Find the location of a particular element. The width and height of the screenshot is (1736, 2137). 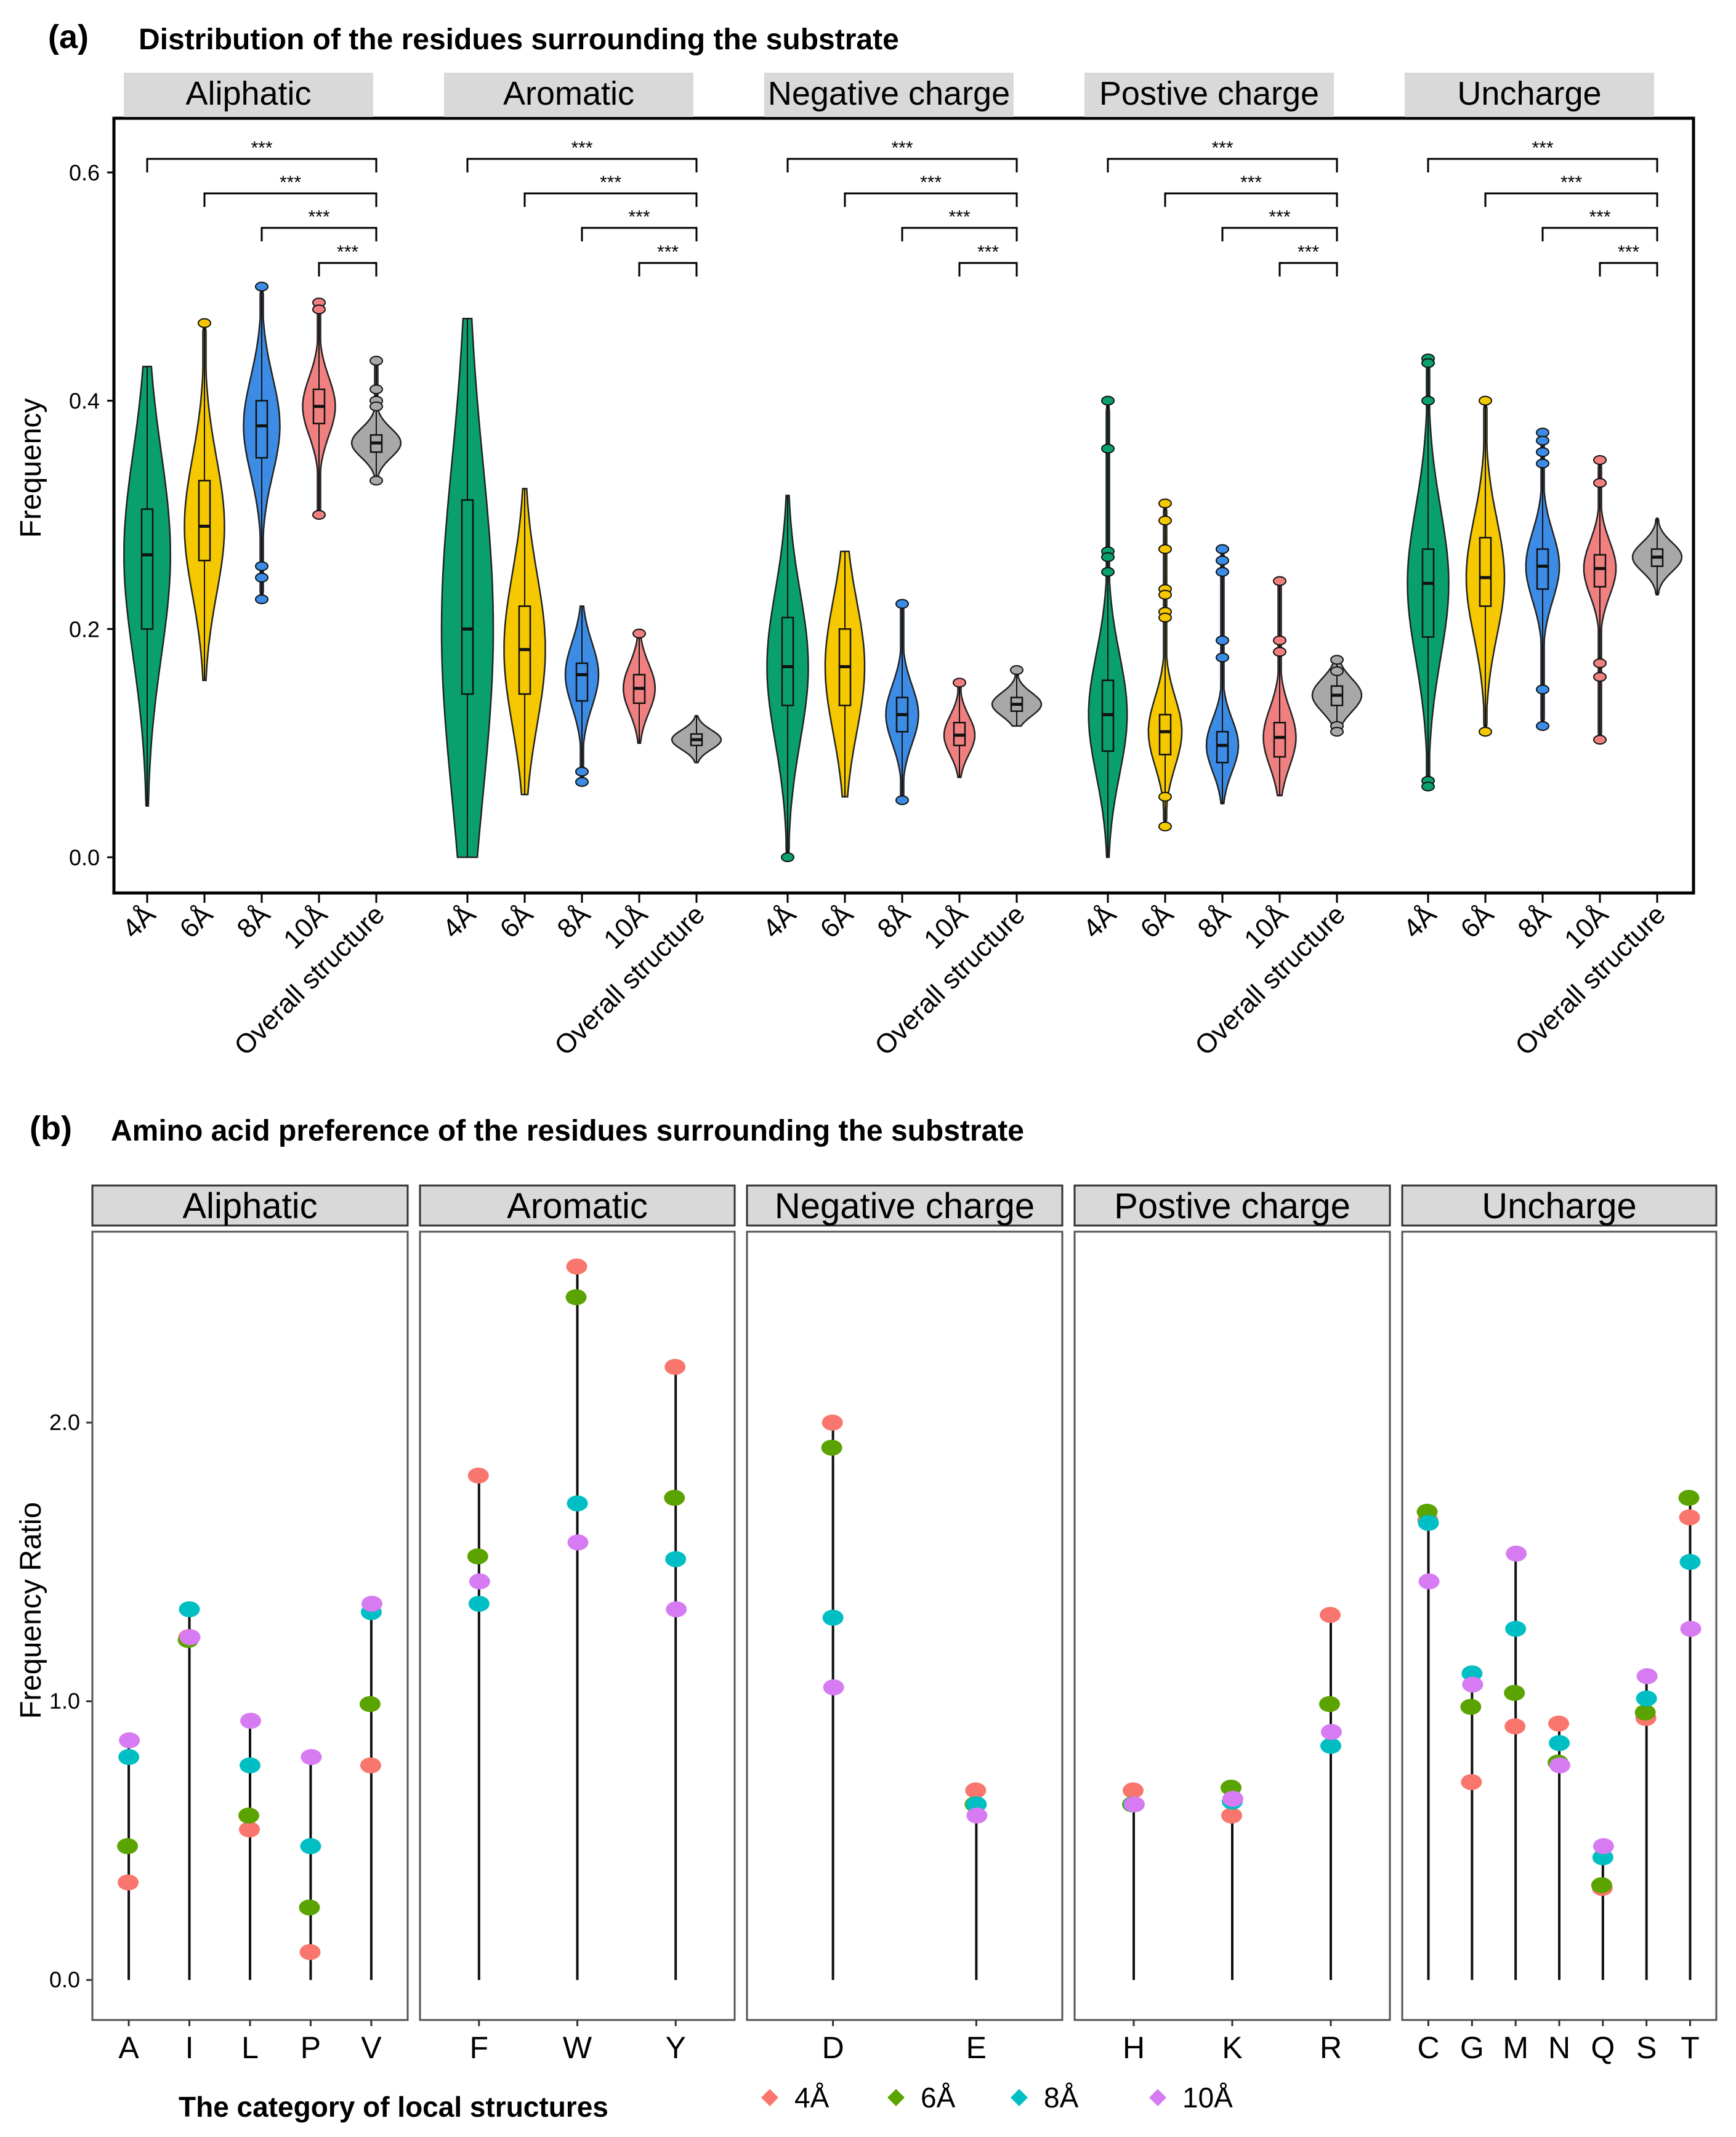

legend-label: 6Å is located at coordinates (938, 2098).